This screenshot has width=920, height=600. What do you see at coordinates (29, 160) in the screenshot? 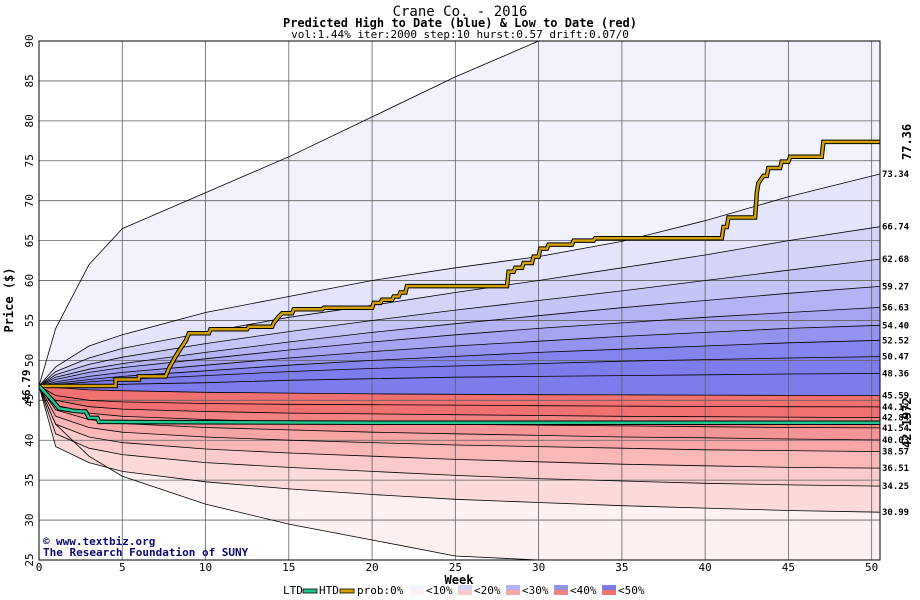
I see `y-tick-75: 75` at bounding box center [29, 160].